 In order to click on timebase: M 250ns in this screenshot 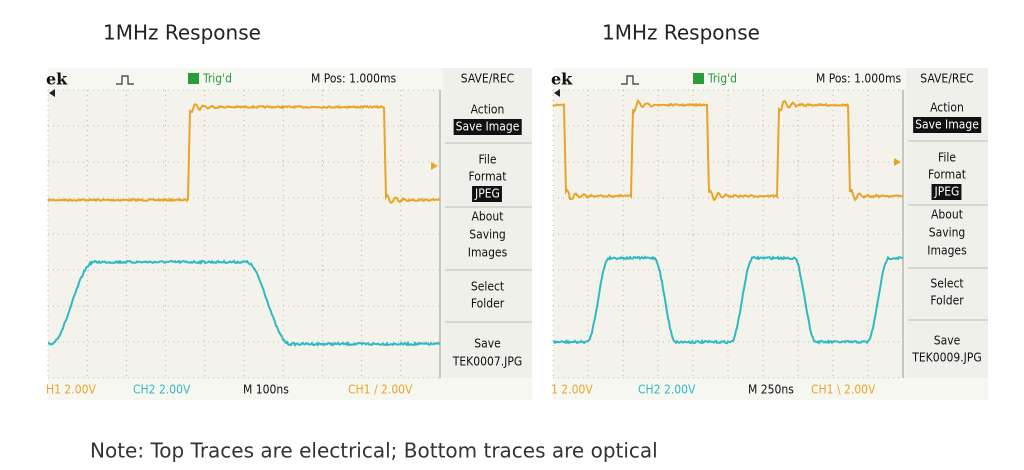, I will do `click(771, 390)`.